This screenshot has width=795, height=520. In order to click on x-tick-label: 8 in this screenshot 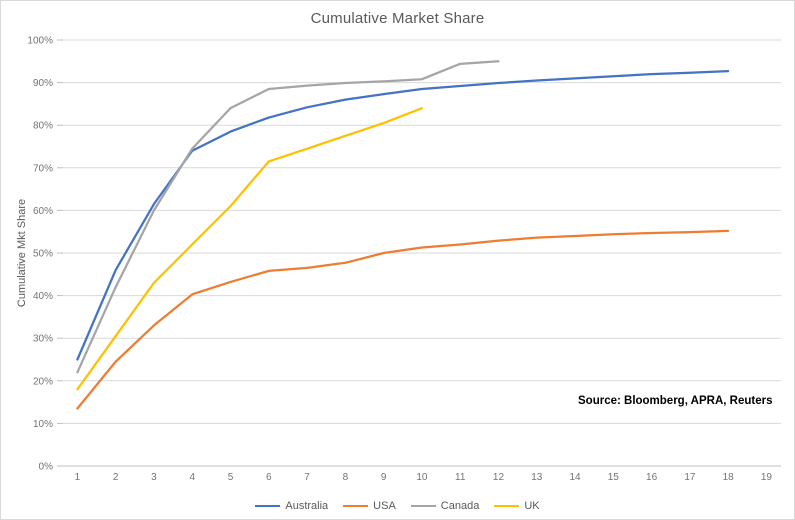, I will do `click(346, 477)`.